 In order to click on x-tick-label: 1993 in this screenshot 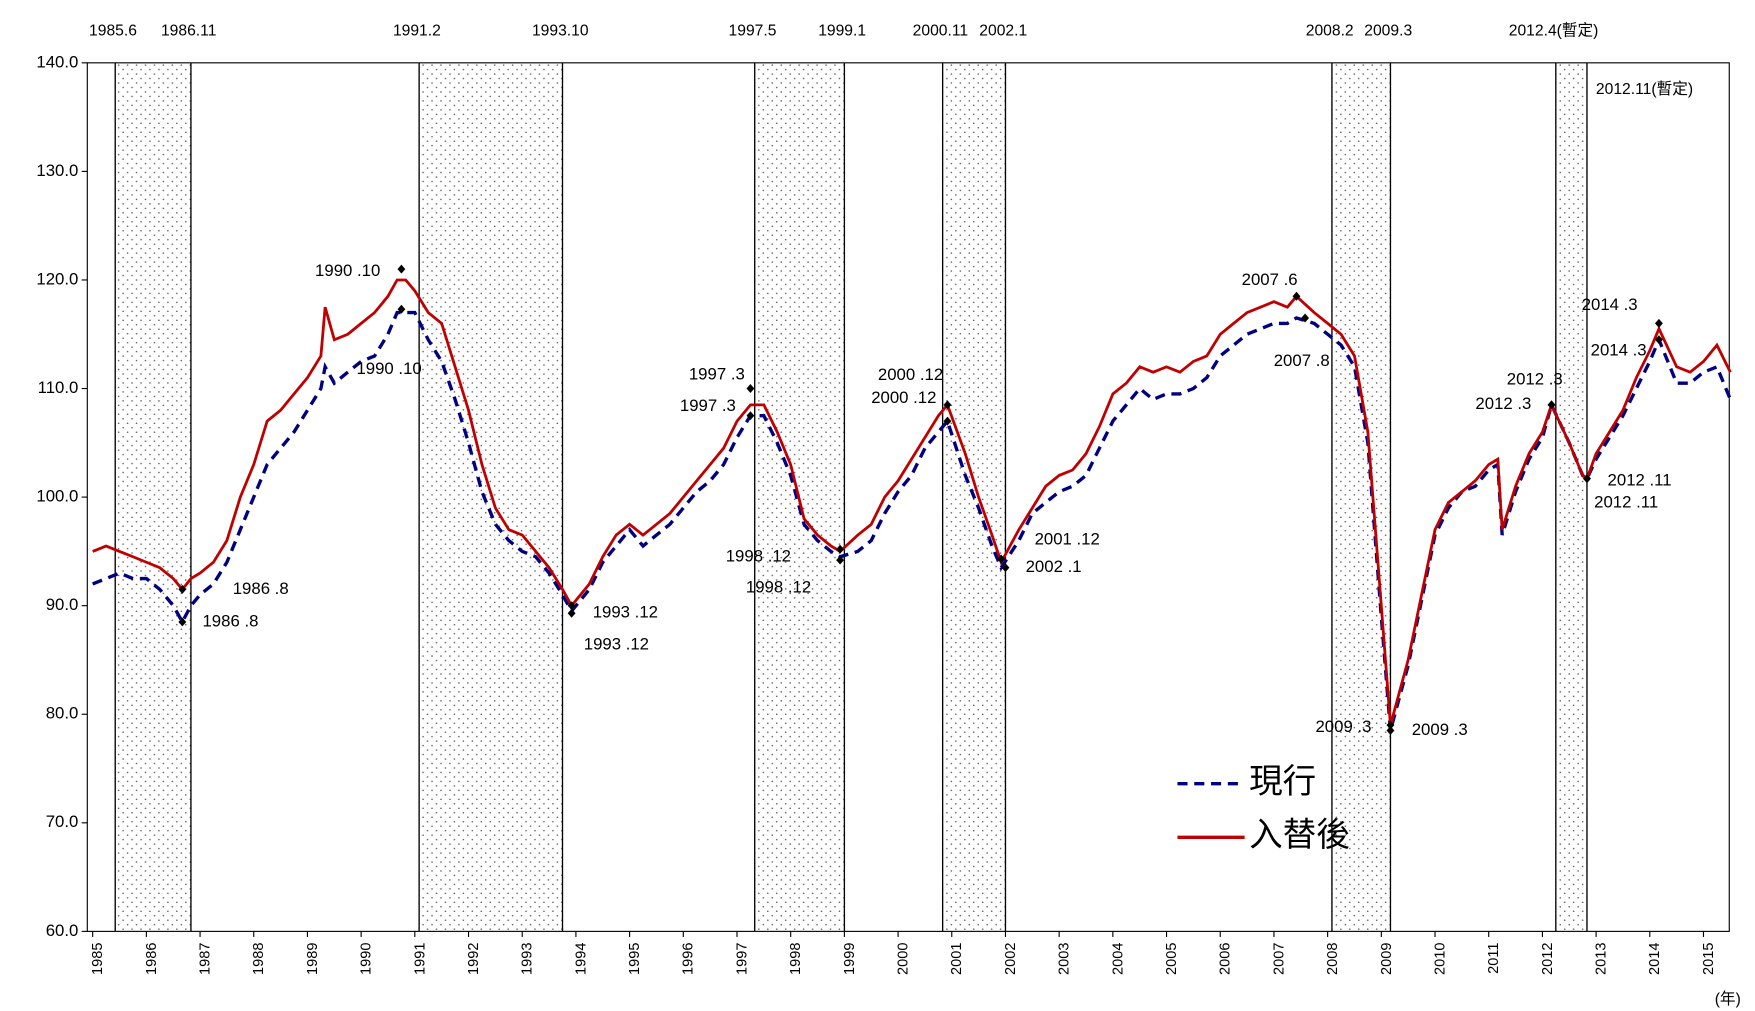, I will do `click(528, 959)`.